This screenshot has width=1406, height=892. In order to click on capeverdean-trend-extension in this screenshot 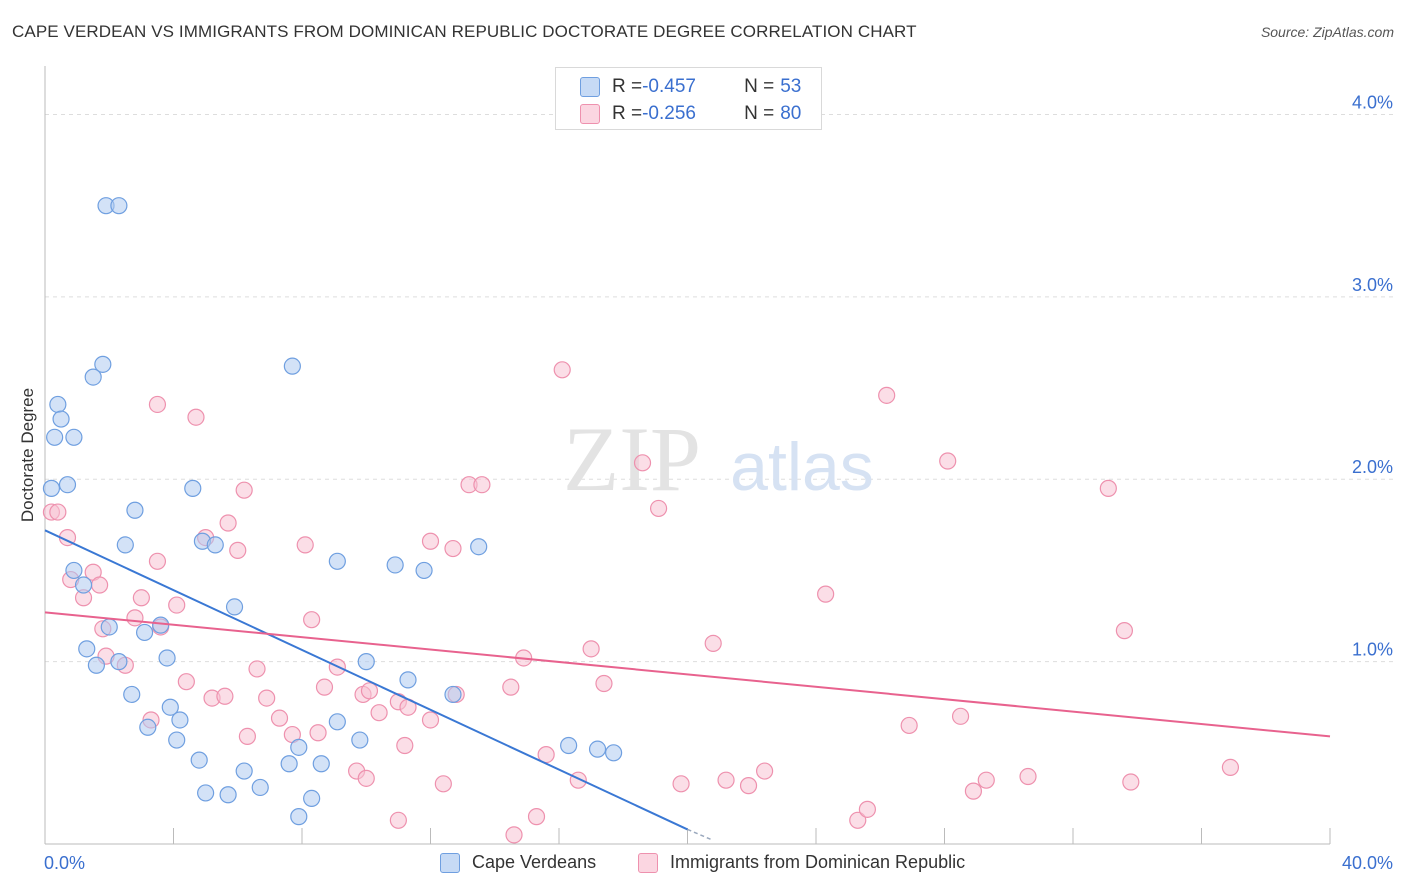, I will do `click(700, 835)`.